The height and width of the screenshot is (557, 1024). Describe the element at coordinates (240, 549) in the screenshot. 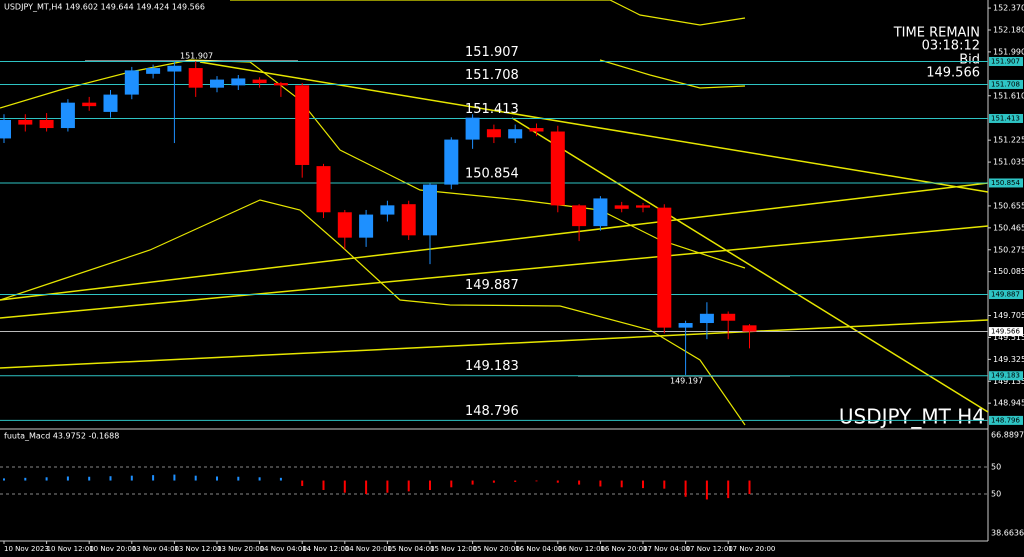

I see `x-tick-label: 13 Nov 20:00` at that location.